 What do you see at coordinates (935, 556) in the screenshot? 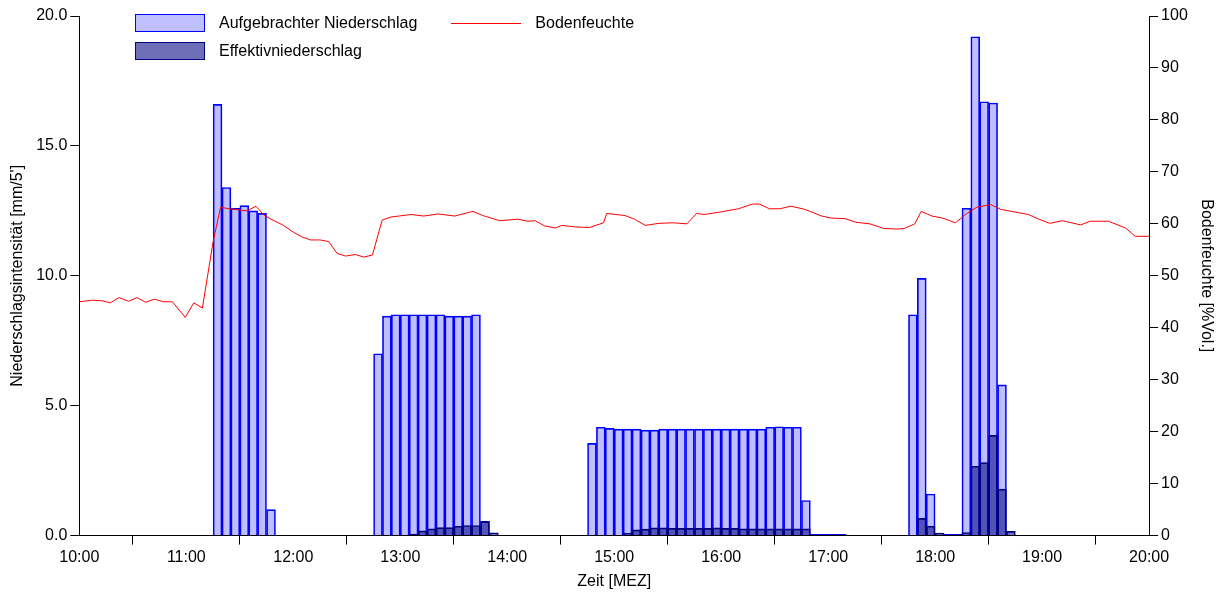
I see `x-tick-label: 18:00` at bounding box center [935, 556].